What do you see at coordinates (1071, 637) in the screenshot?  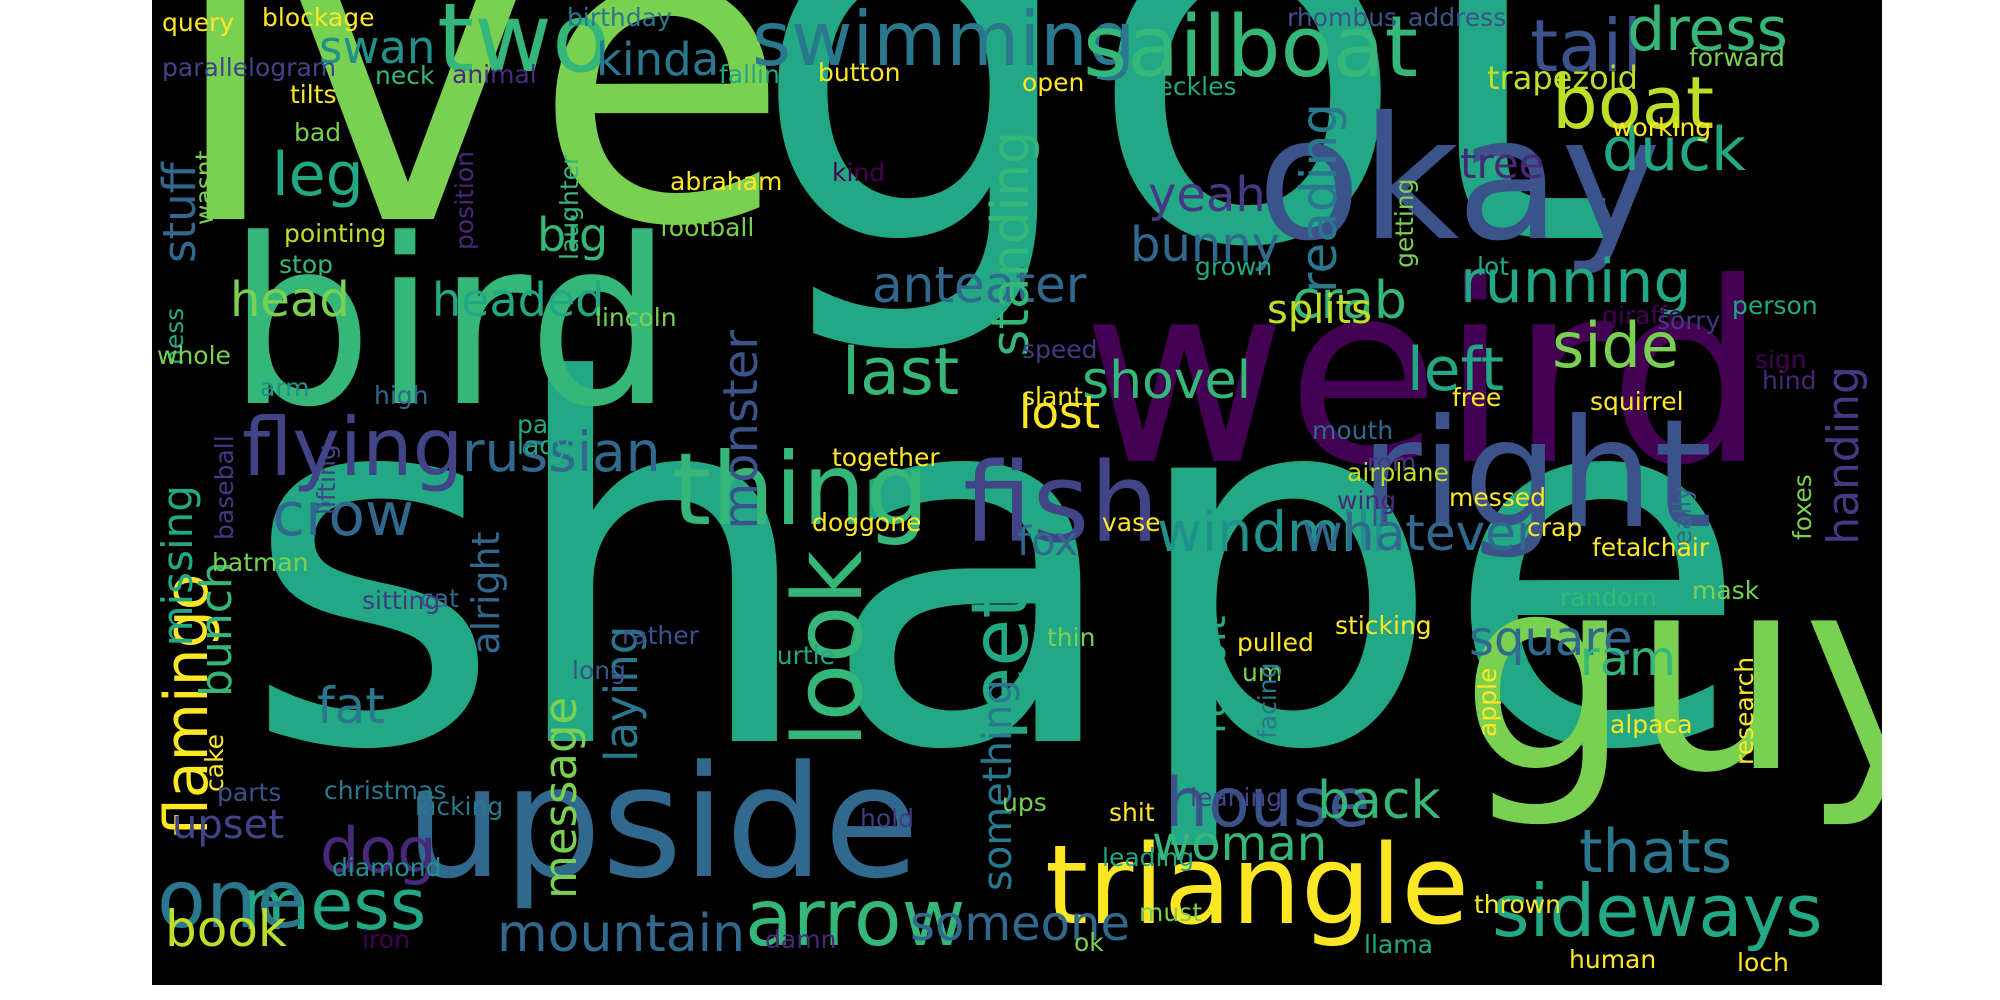 I see `word-thin: thin` at bounding box center [1071, 637].